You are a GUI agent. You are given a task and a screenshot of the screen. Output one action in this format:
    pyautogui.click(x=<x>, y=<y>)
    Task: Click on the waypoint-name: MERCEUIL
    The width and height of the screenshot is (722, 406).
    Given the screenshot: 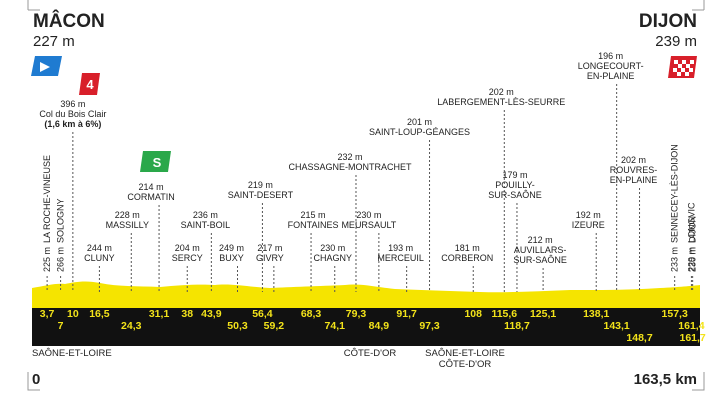 What is the action you would take?
    pyautogui.click(x=400, y=258)
    